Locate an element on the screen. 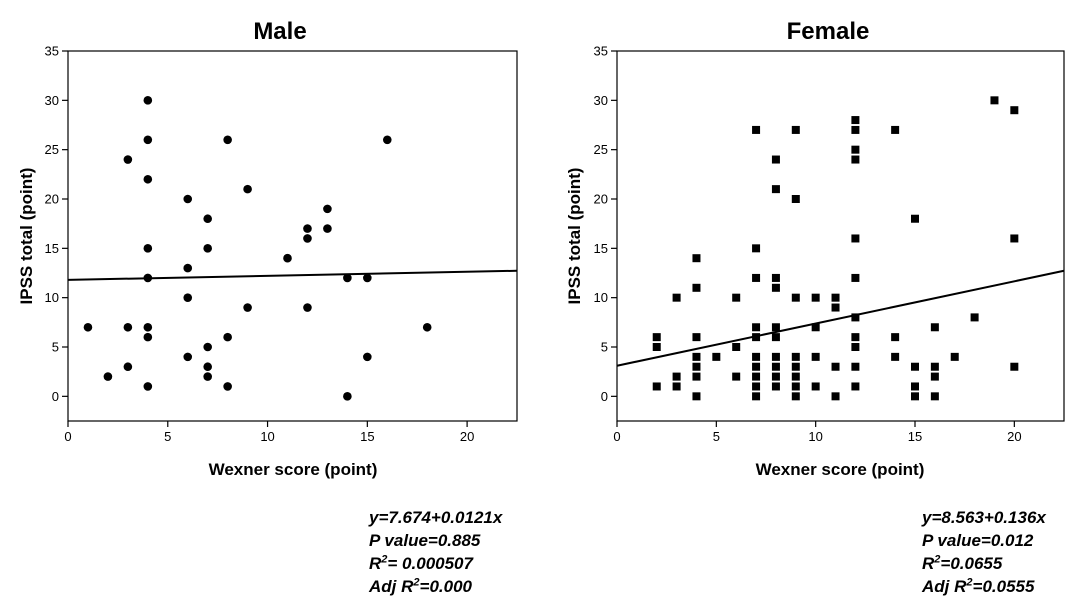 The width and height of the screenshot is (1080, 614). male-adj-r-squared-value: =0.000 is located at coordinates (445, 586).